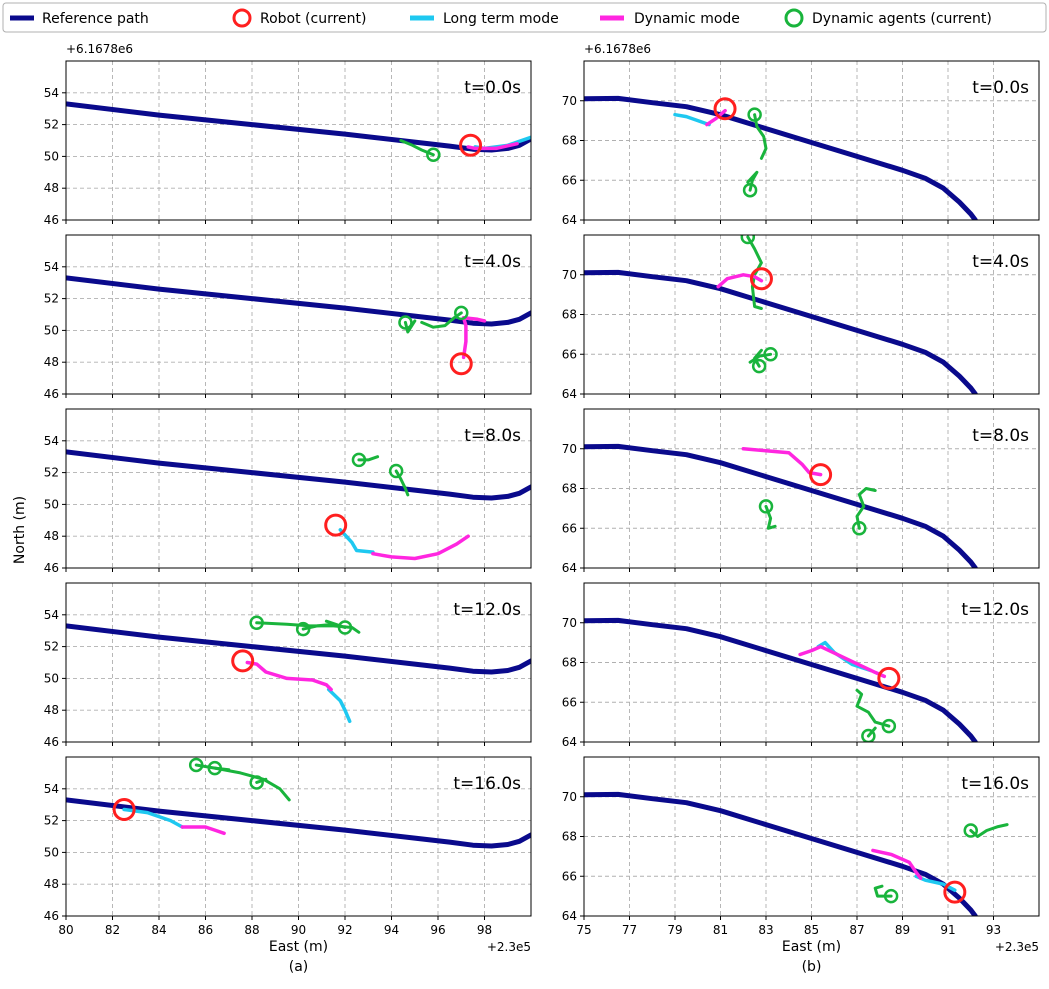  What do you see at coordinates (993, 930) in the screenshot?
I see `x-tick-label: 93` at bounding box center [993, 930].